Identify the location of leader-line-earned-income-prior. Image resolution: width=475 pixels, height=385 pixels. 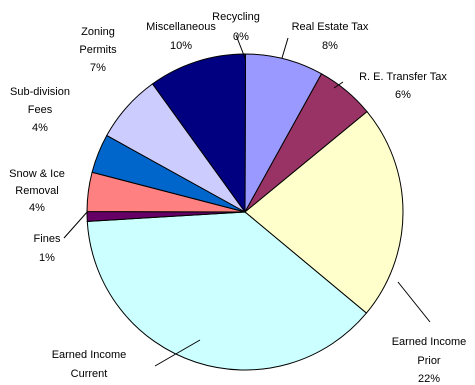
(414, 302).